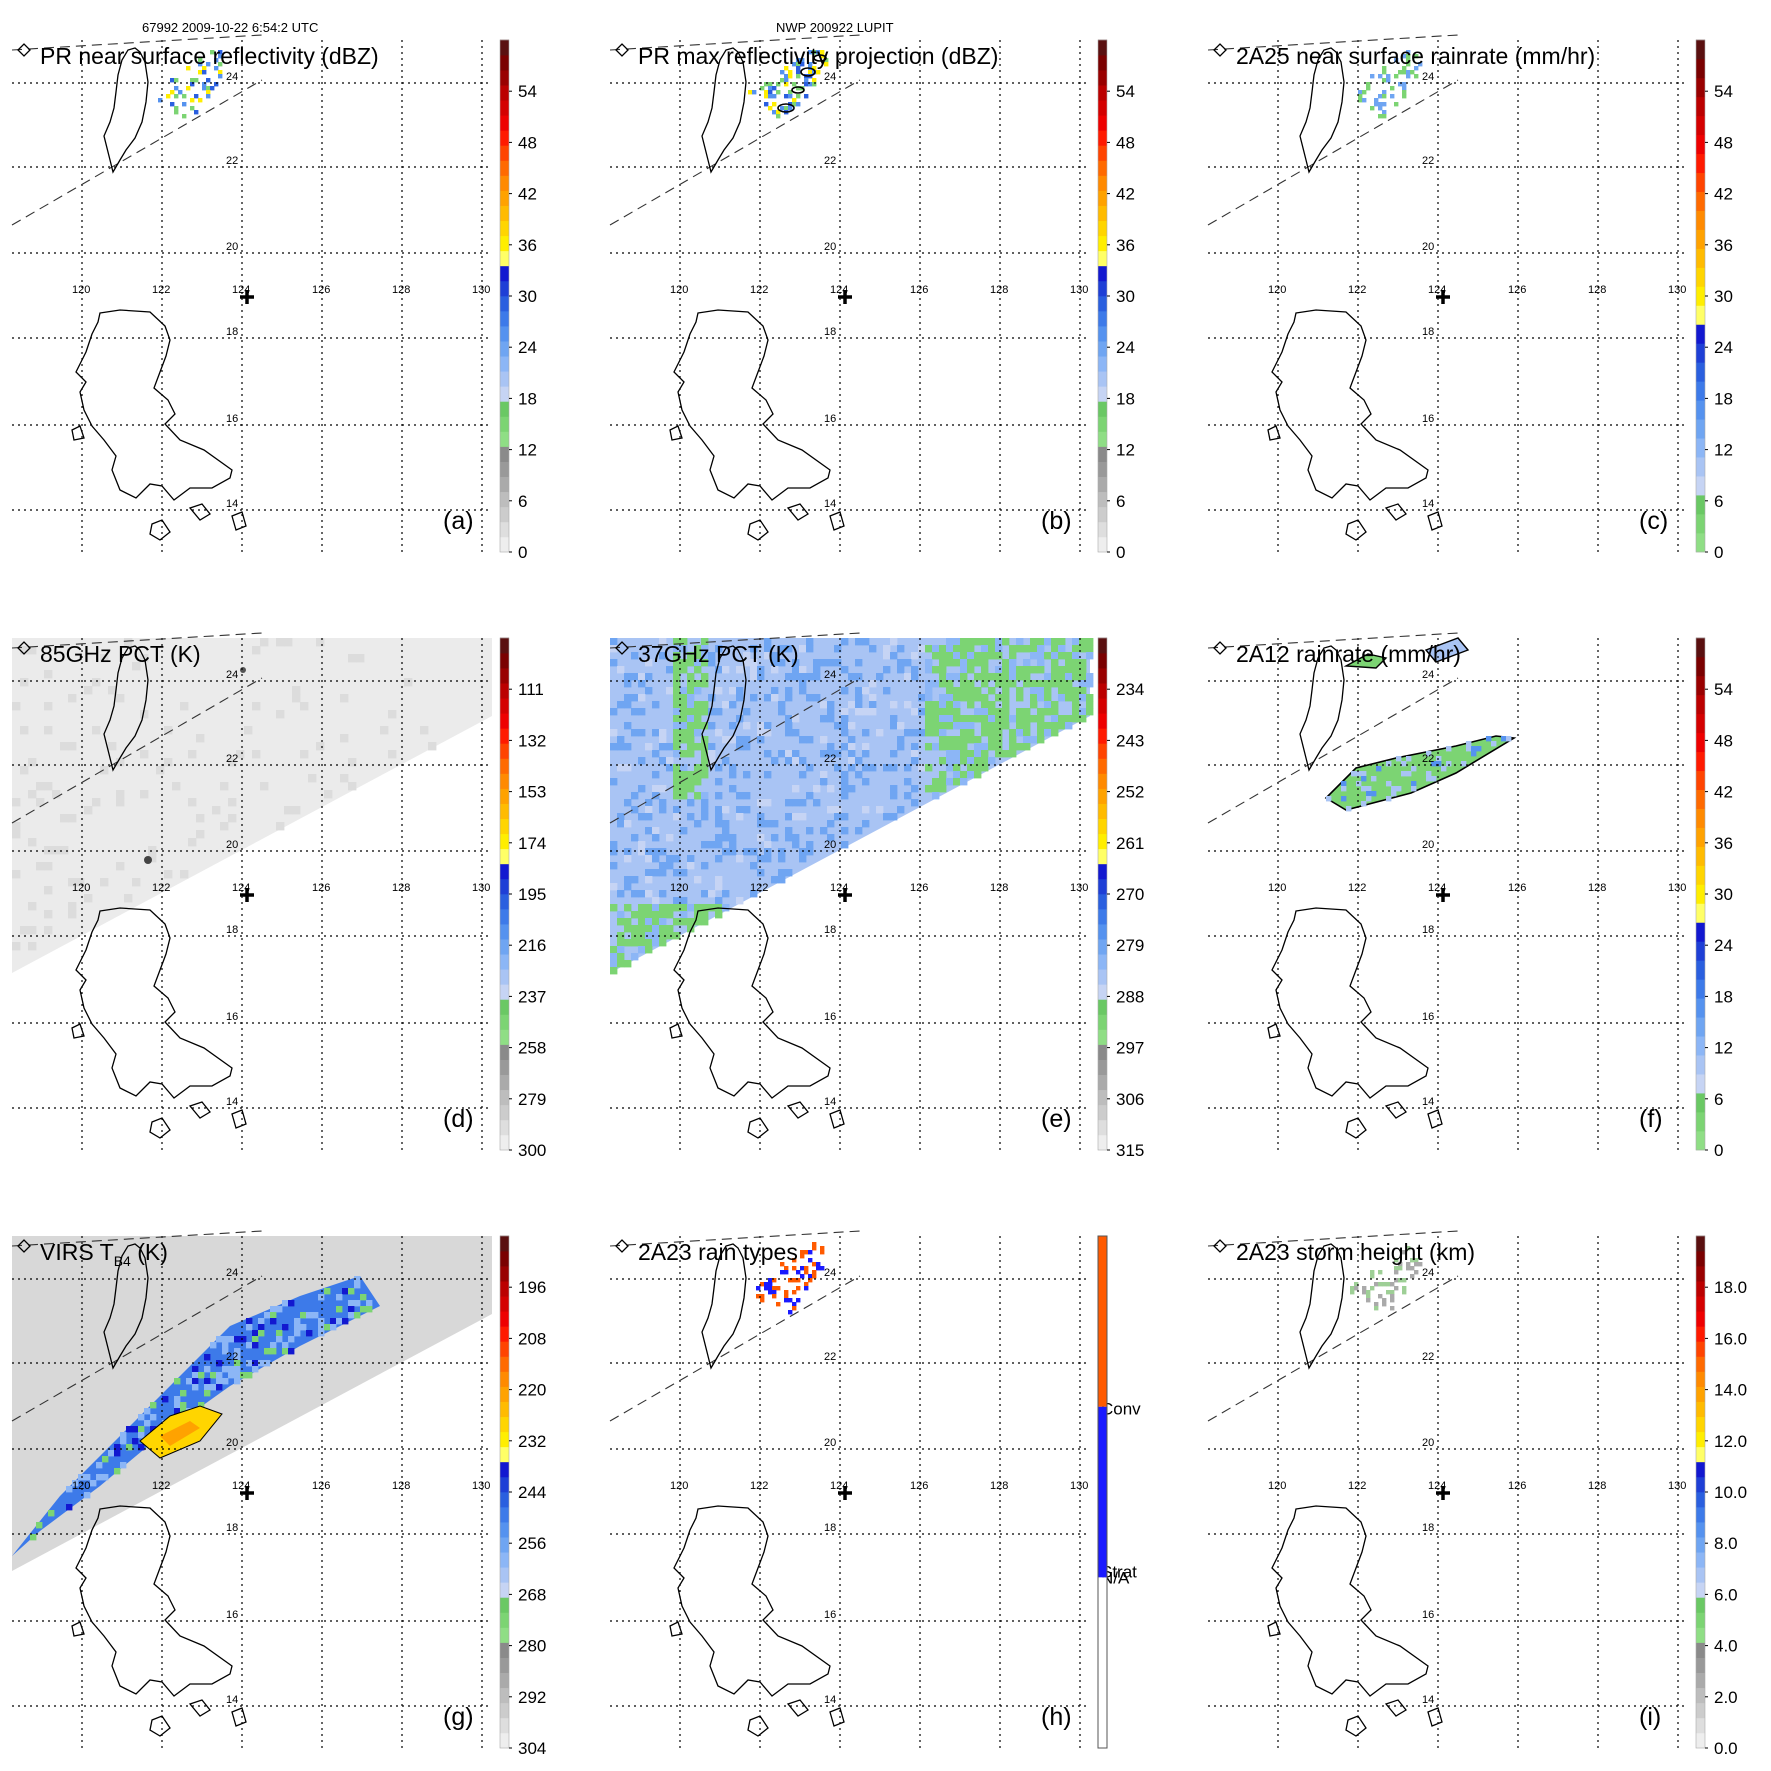 This screenshot has width=1771, height=1771. What do you see at coordinates (527, 245) in the screenshot?
I see `colorbar-label-6: 36` at bounding box center [527, 245].